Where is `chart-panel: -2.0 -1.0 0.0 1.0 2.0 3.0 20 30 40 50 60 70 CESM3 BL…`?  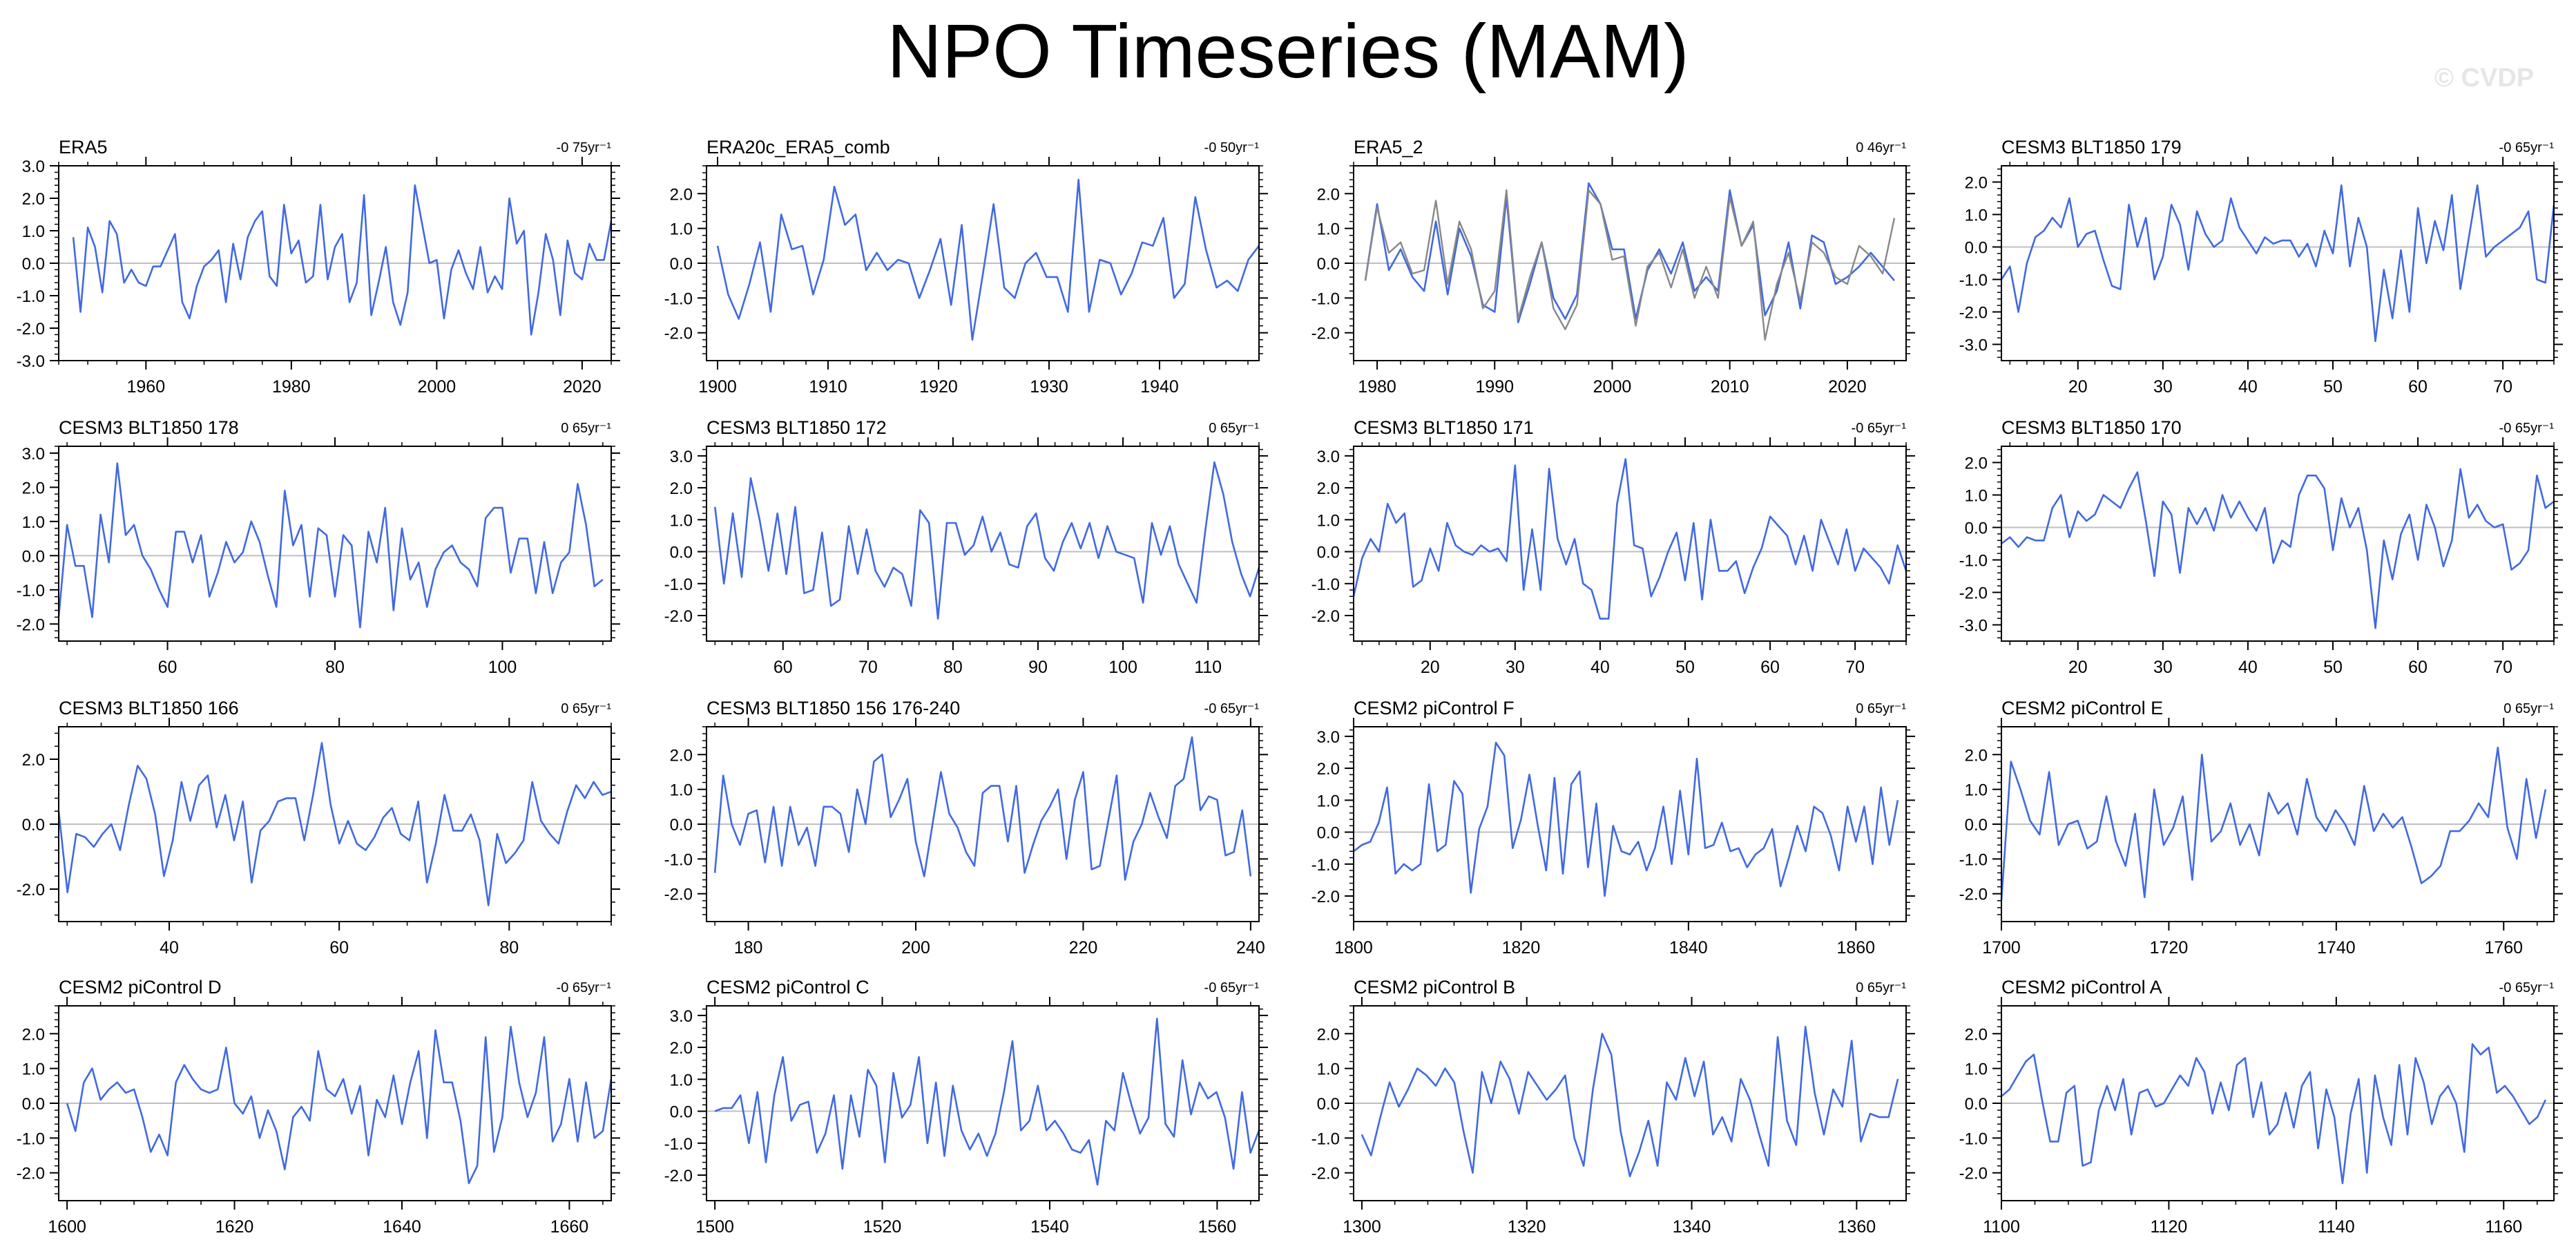
chart-panel: -2.0 -1.0 0.0 1.0 2.0 3.0 20 30 40 50 60 70 CESM3 BL… is located at coordinates (1613, 547).